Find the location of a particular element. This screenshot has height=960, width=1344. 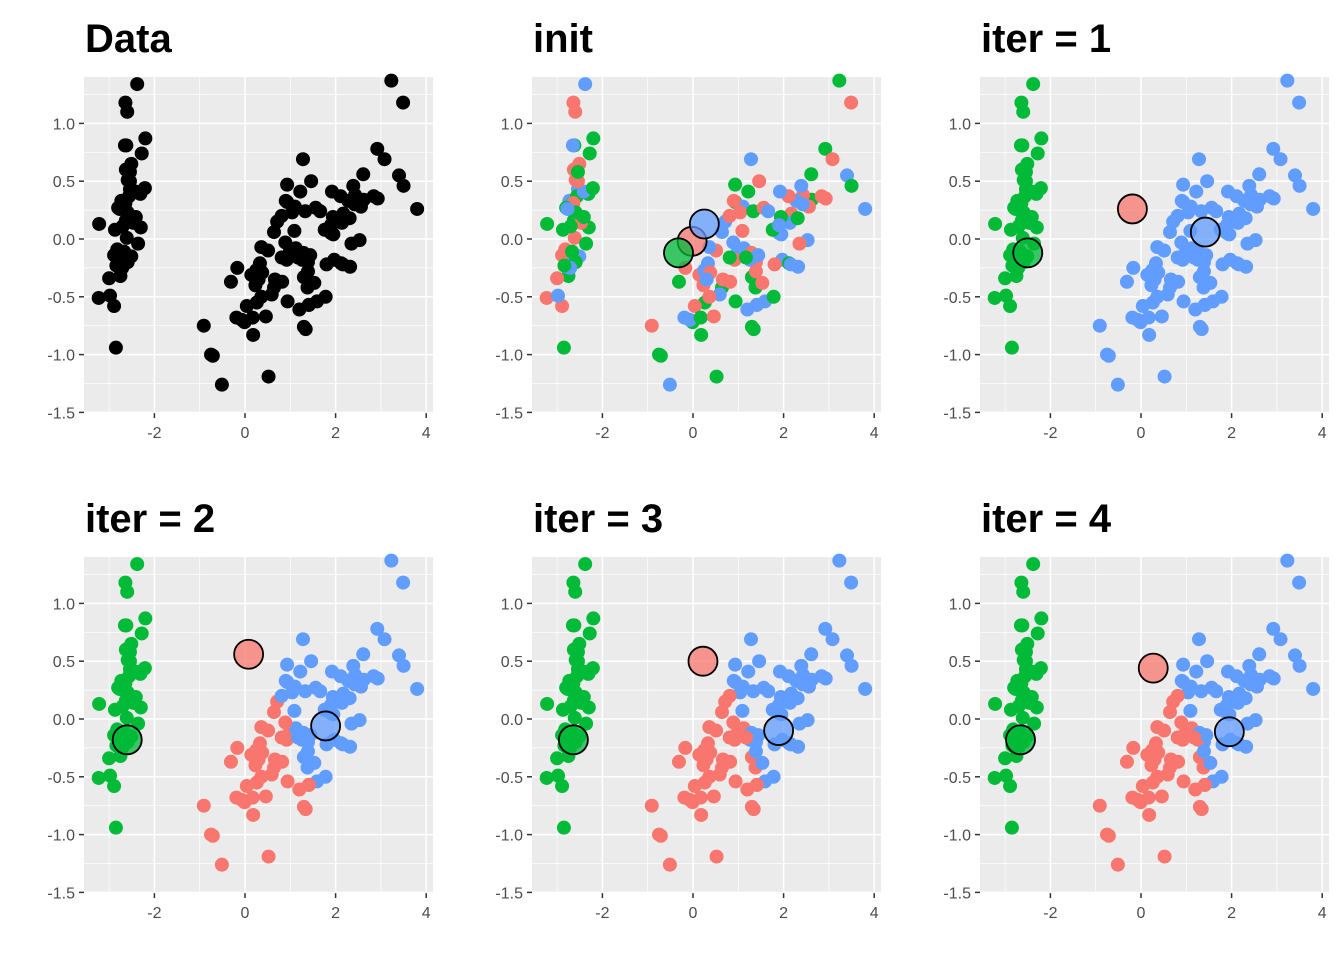

panel-3: iter = 2 -2 0 2 4 -1.5 -1.0 -0.5 0.0 0.5 1.0 is located at coordinates (240, 709).